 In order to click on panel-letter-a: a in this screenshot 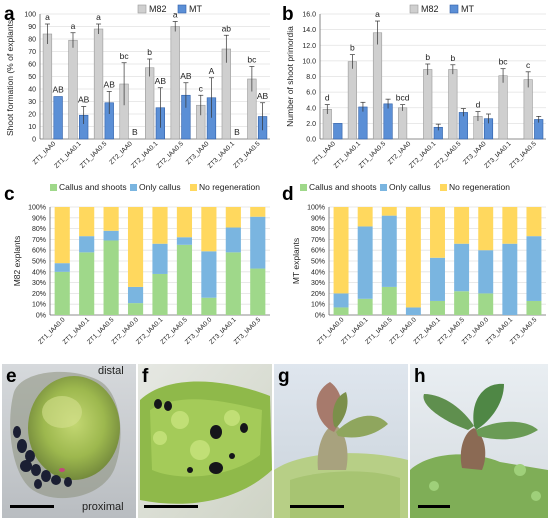, I will do `click(9, 14)`.